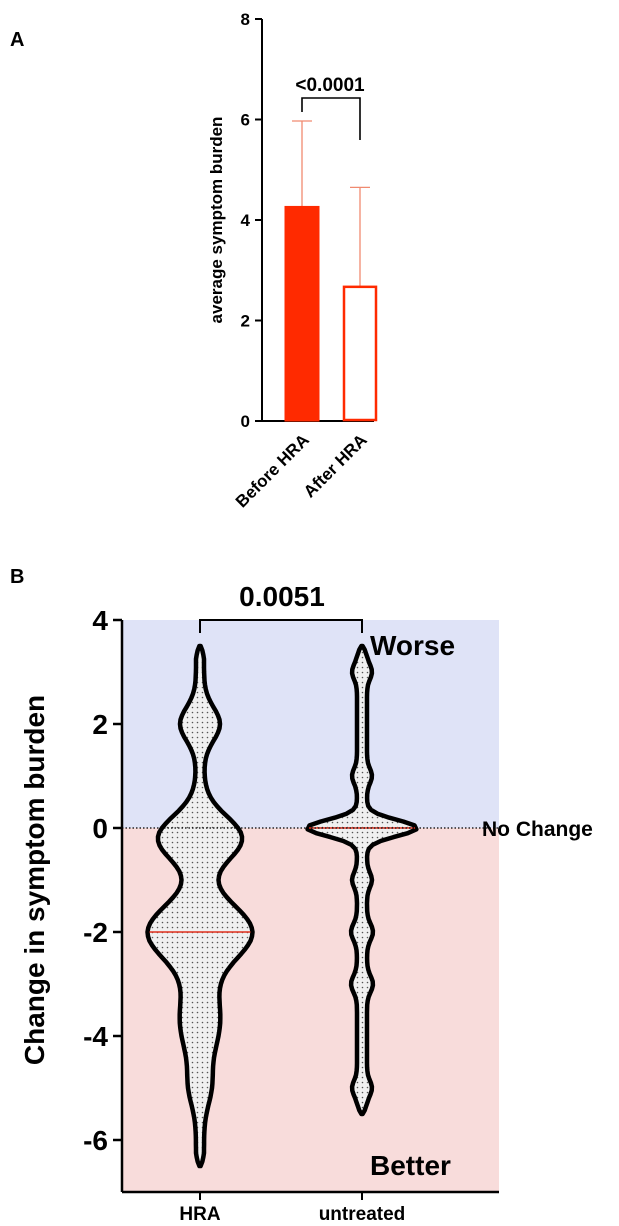 The height and width of the screenshot is (1226, 619). What do you see at coordinates (246, 220) in the screenshot?
I see `panel-a-y-tick-label: 4` at bounding box center [246, 220].